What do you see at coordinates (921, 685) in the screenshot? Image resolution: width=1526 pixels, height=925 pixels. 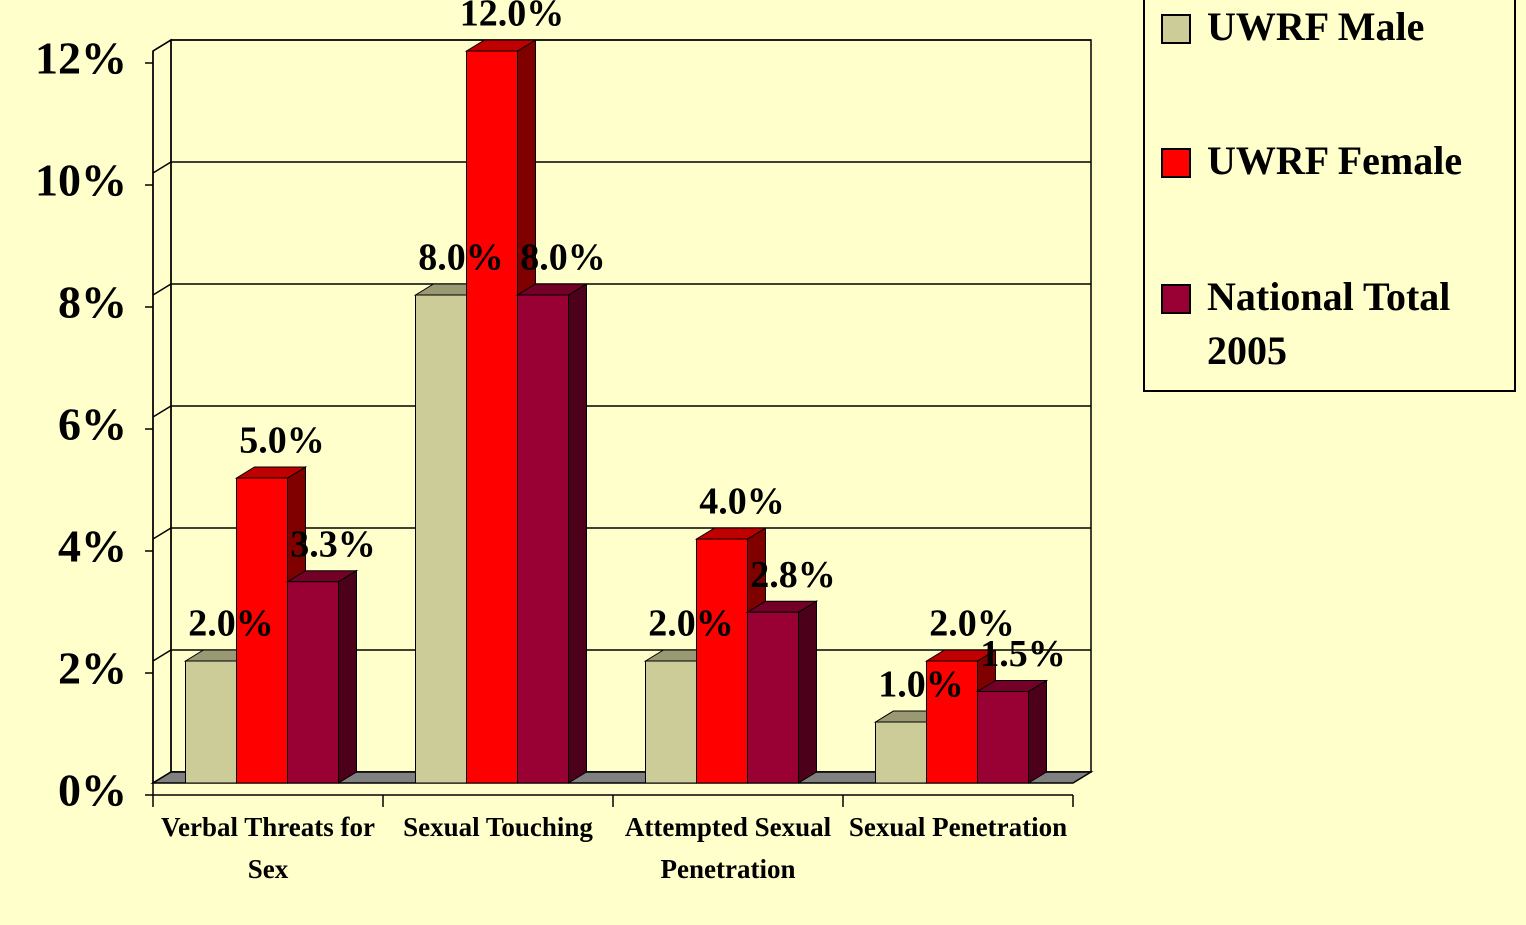 I see `value-label: 1.0%` at bounding box center [921, 685].